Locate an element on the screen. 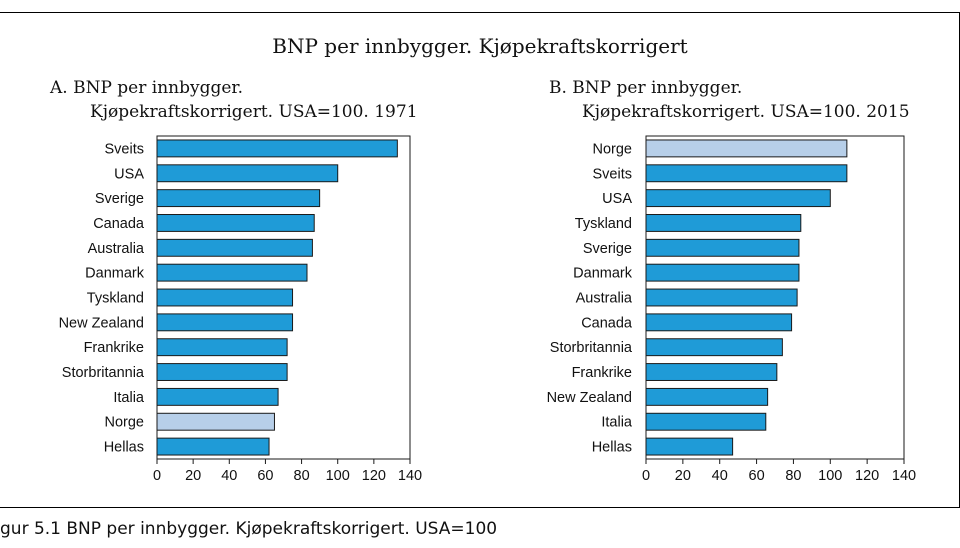 The width and height of the screenshot is (960, 548). panel-a-bar-usa is located at coordinates (247, 173).